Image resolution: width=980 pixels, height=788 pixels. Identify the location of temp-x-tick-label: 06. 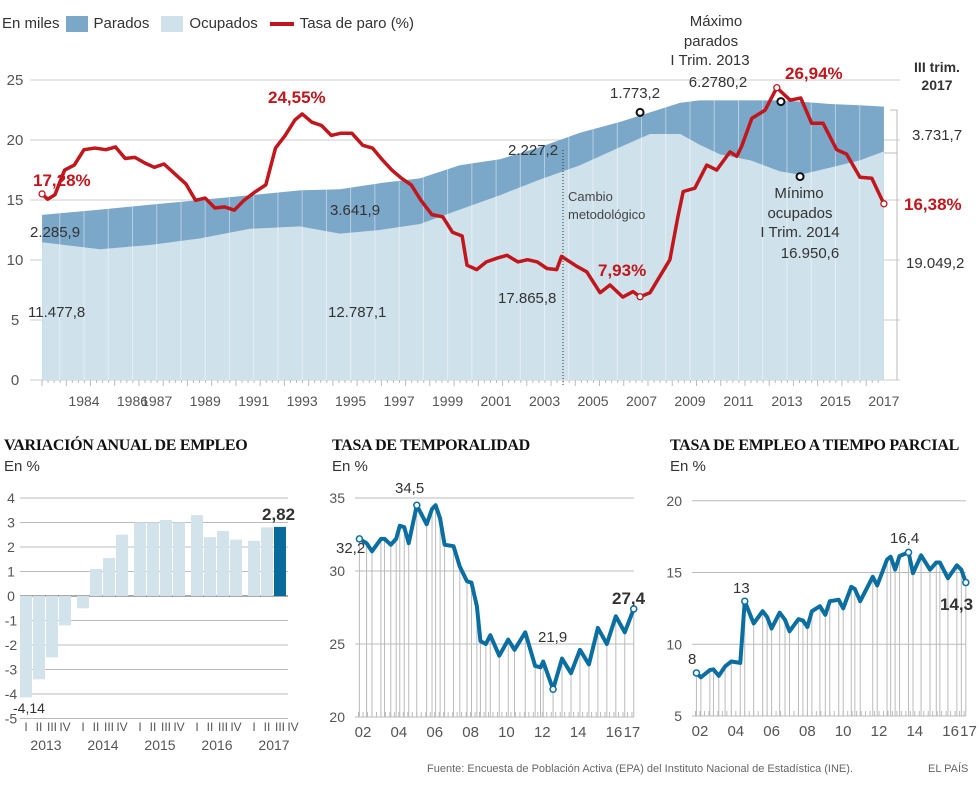
(434, 732).